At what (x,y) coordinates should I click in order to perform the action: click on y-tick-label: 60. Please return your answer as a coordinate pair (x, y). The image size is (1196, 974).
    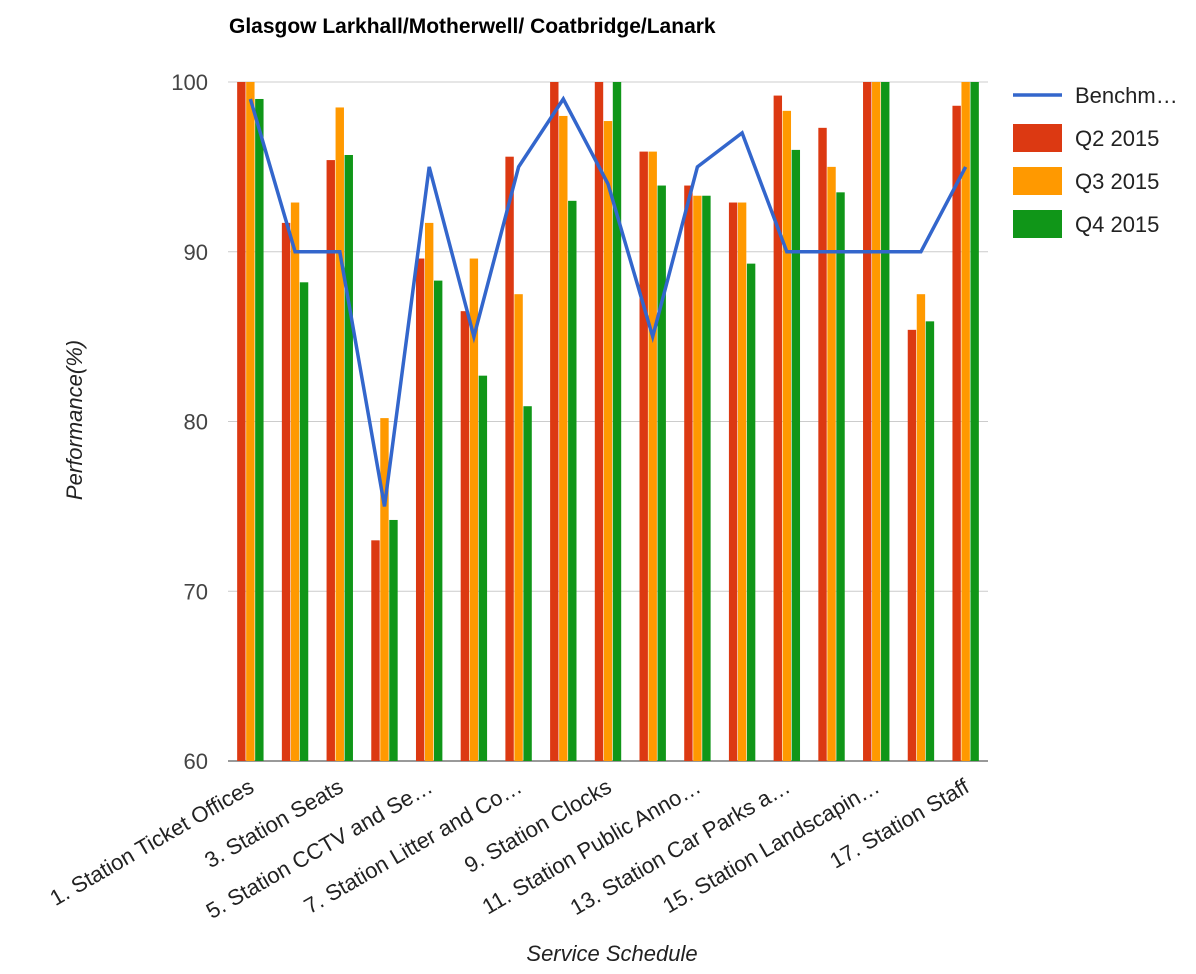
    Looking at the image, I should click on (196, 761).